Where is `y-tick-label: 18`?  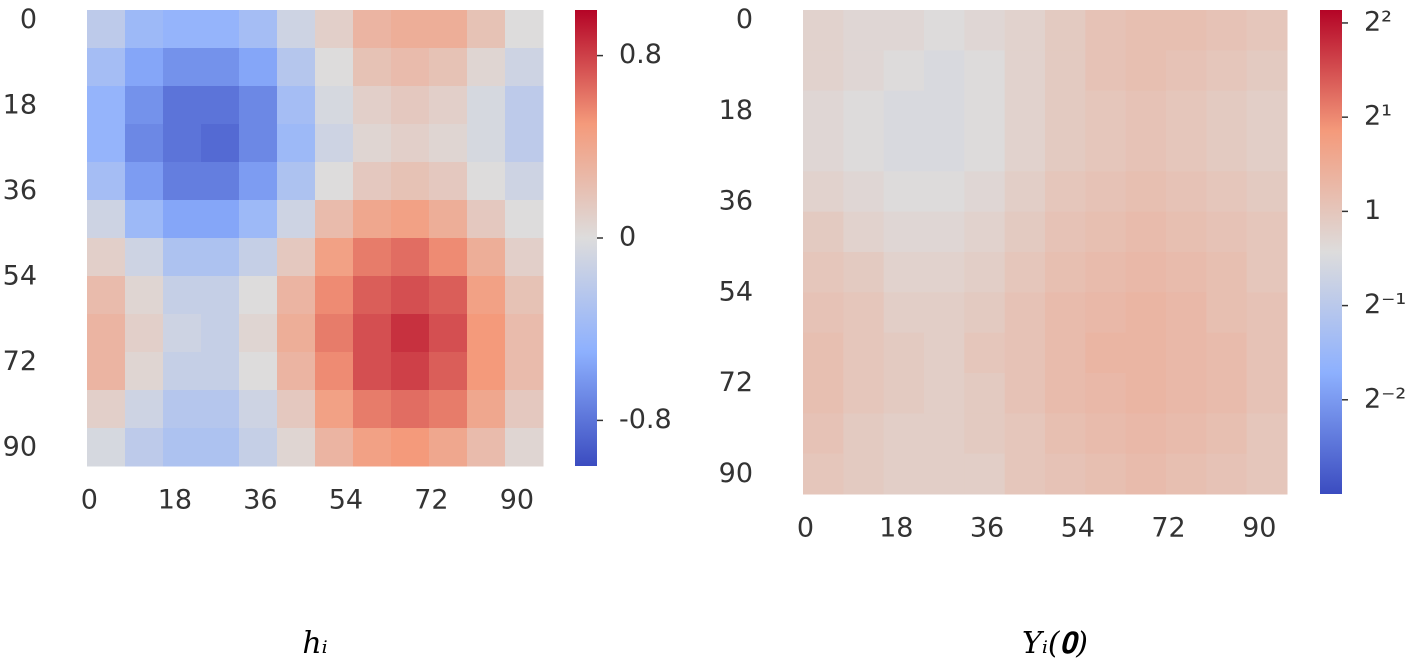
y-tick-label: 18 is located at coordinates (20, 104).